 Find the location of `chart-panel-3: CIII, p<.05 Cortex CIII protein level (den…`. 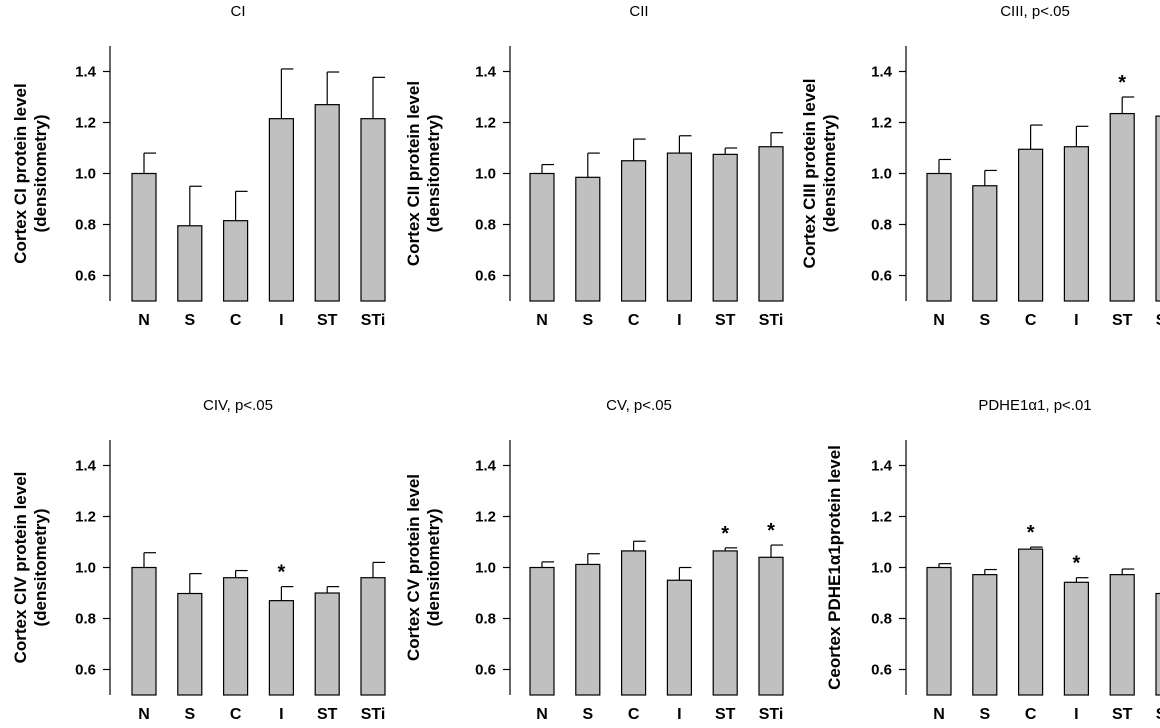

chart-panel-3: CIII, p<.05 Cortex CIII protein level (den… is located at coordinates (980, 166).